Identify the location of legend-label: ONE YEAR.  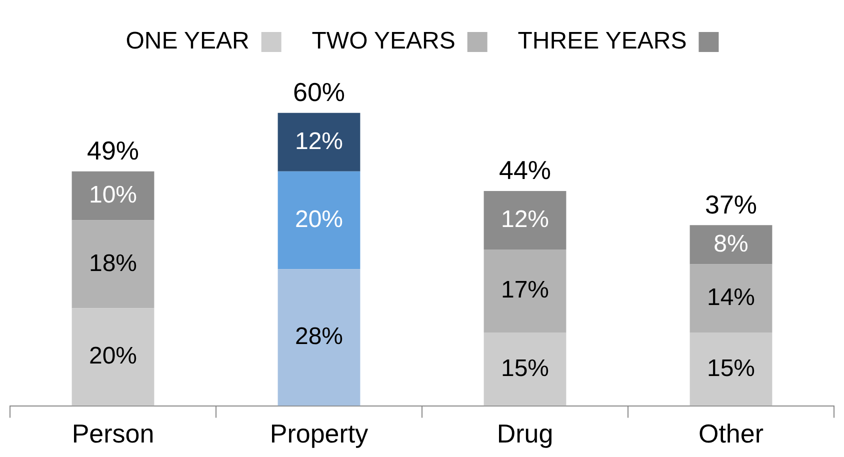
(188, 41).